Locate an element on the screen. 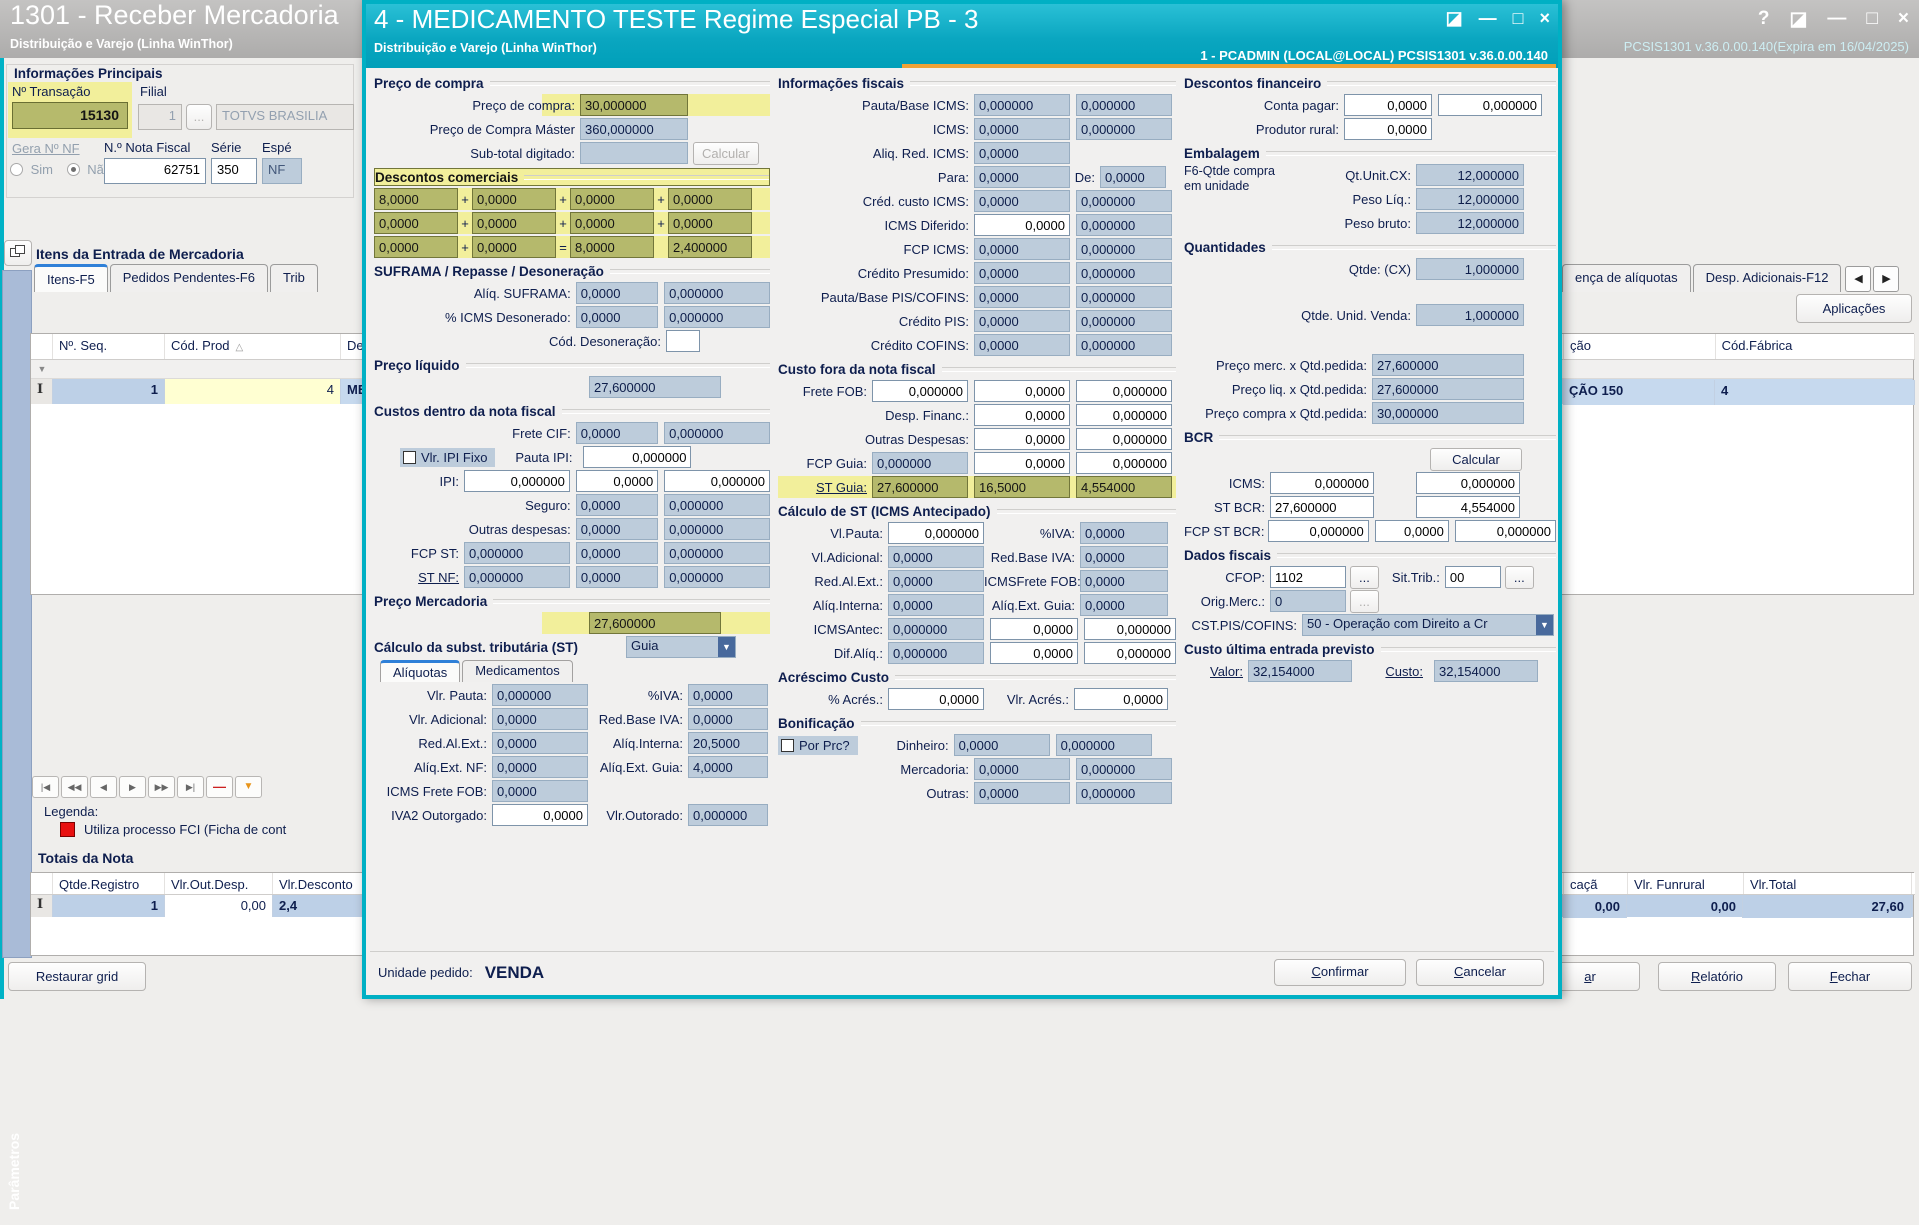  outras-despesas-fora-1-field: 0,0000 is located at coordinates (1022, 439).